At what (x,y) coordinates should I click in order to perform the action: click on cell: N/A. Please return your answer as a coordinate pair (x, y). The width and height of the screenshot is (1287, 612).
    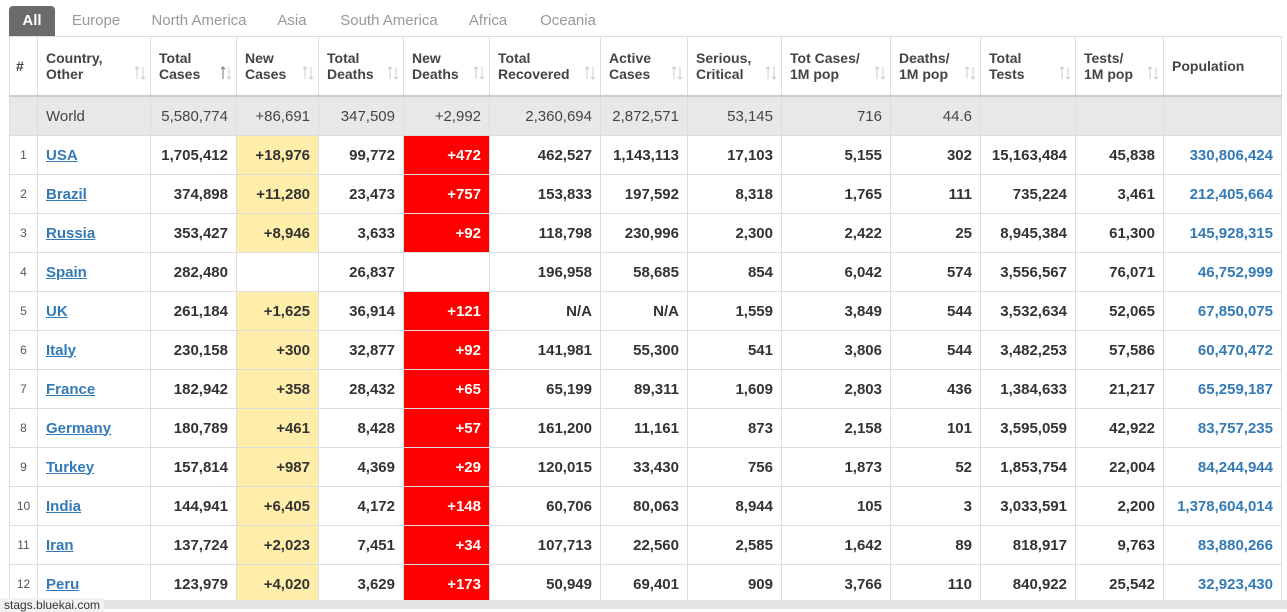
    Looking at the image, I should click on (545, 311).